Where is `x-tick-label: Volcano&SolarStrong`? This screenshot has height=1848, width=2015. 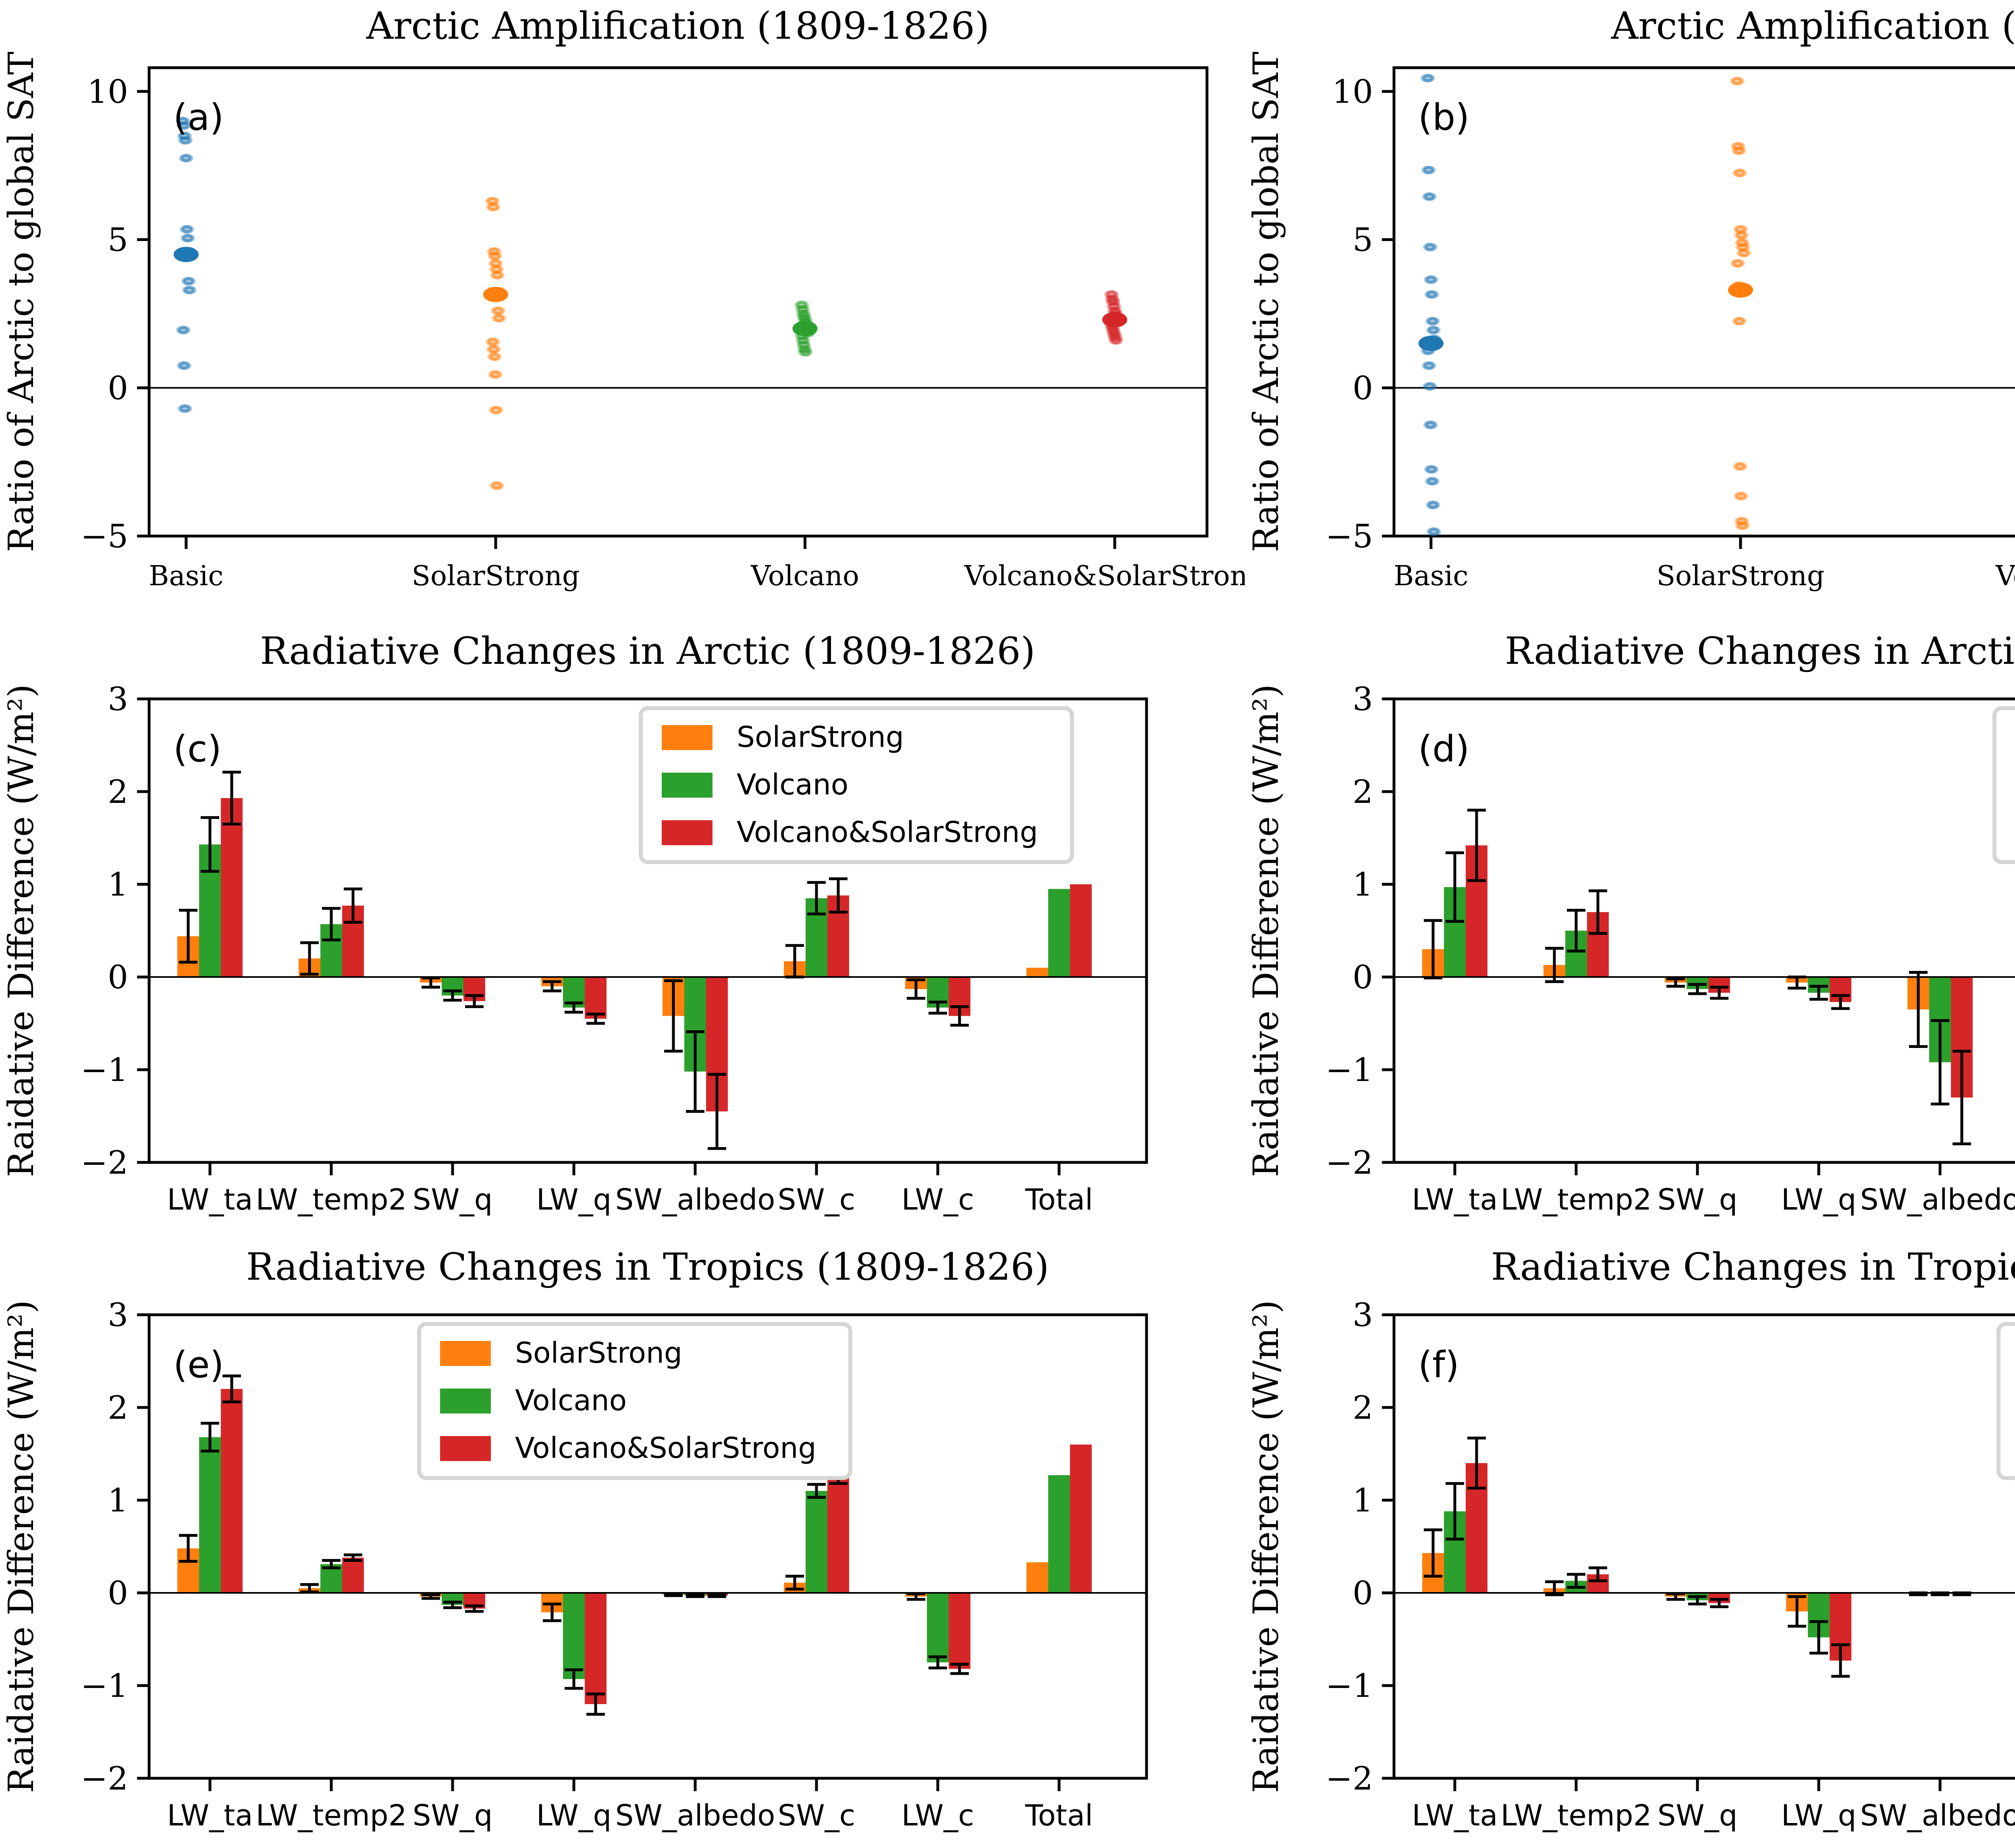
x-tick-label: Volcano&SolarStrong is located at coordinates (1104, 576).